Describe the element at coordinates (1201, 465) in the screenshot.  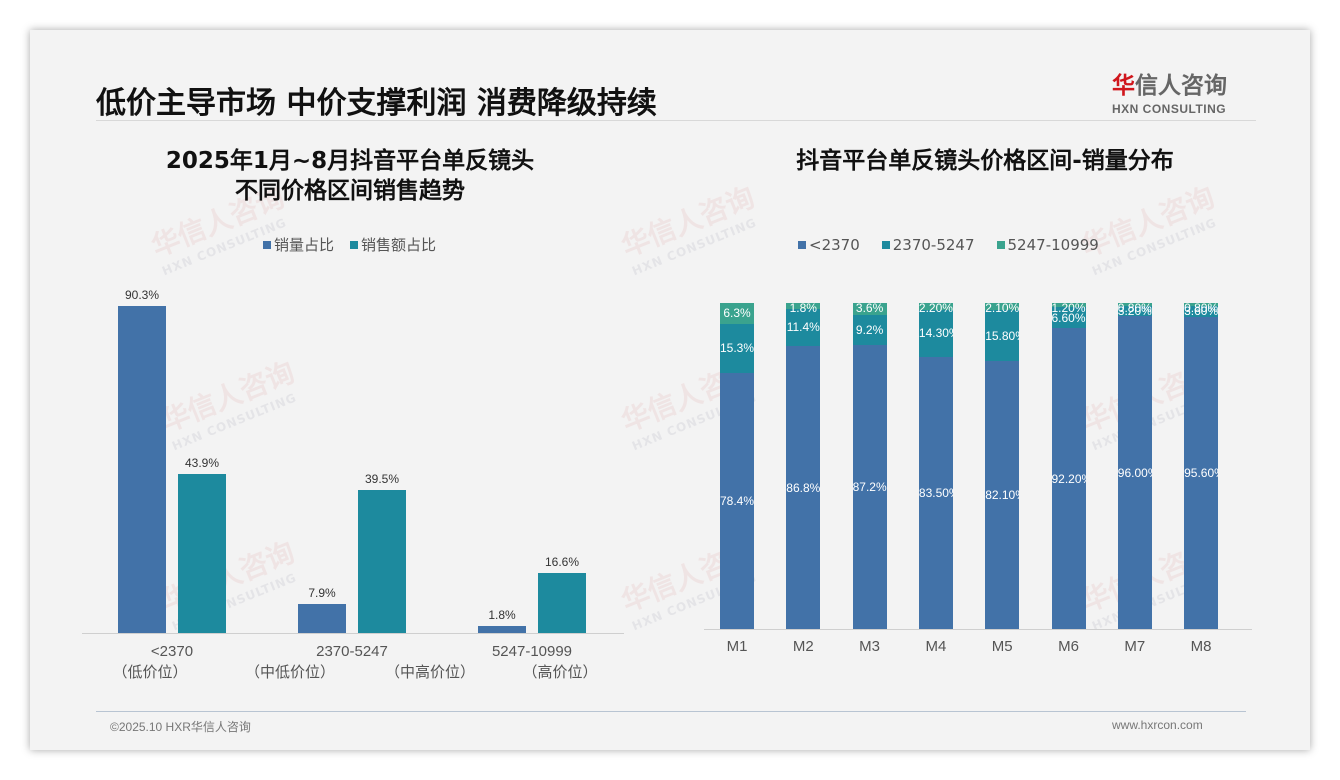
I see `stacked-bar: 95.60% 3.60%0.80%` at that location.